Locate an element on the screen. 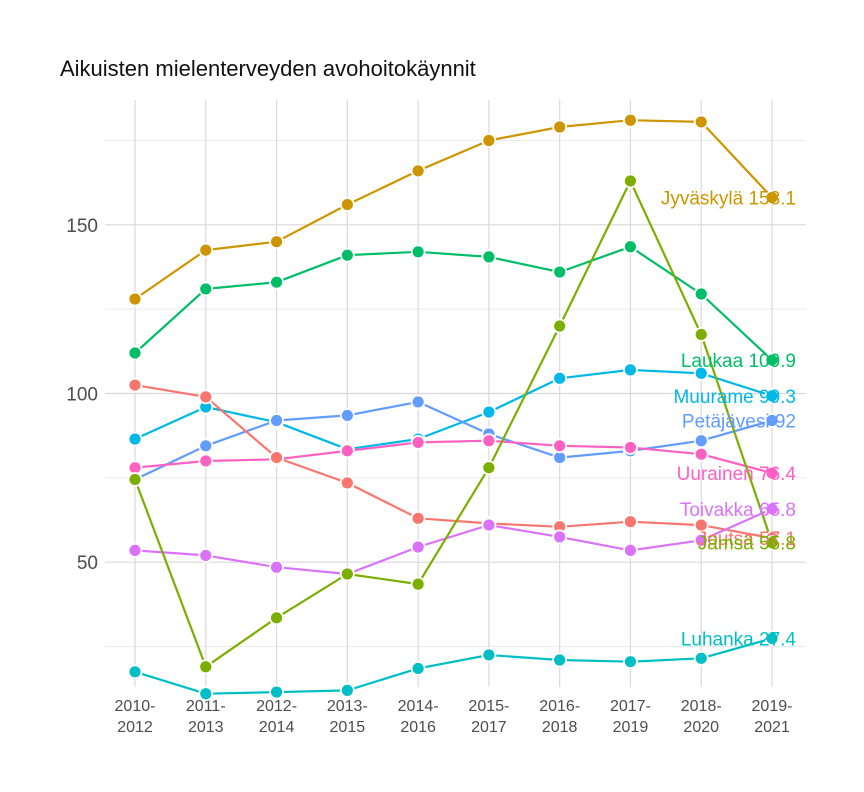  series-end-label: Toivakka 65.8 is located at coordinates (738, 510).